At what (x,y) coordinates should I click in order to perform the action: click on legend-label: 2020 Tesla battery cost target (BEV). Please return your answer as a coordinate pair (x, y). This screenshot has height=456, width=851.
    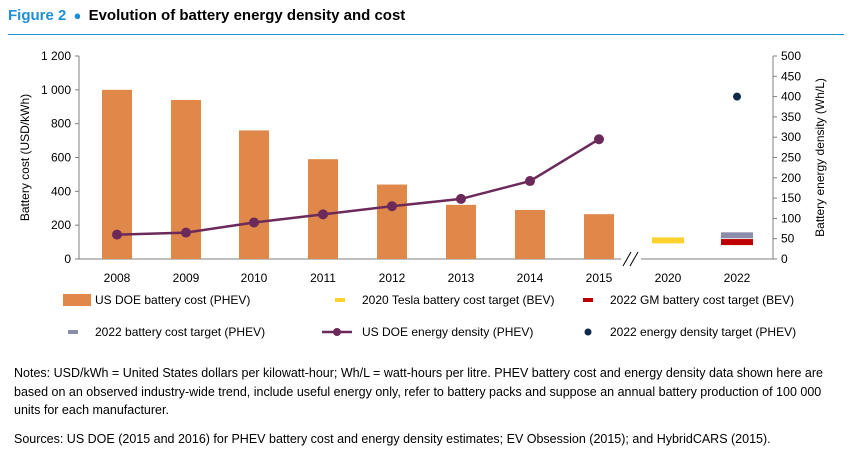
    Looking at the image, I should click on (458, 300).